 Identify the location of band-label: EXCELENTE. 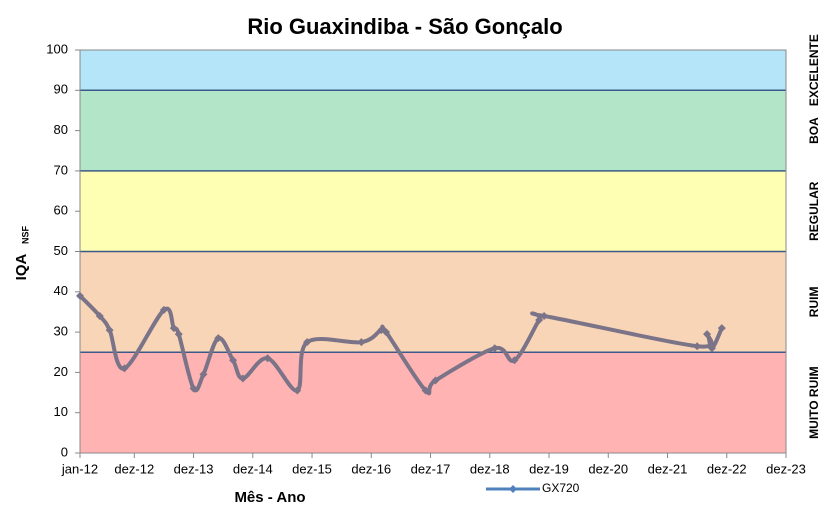
(814, 70).